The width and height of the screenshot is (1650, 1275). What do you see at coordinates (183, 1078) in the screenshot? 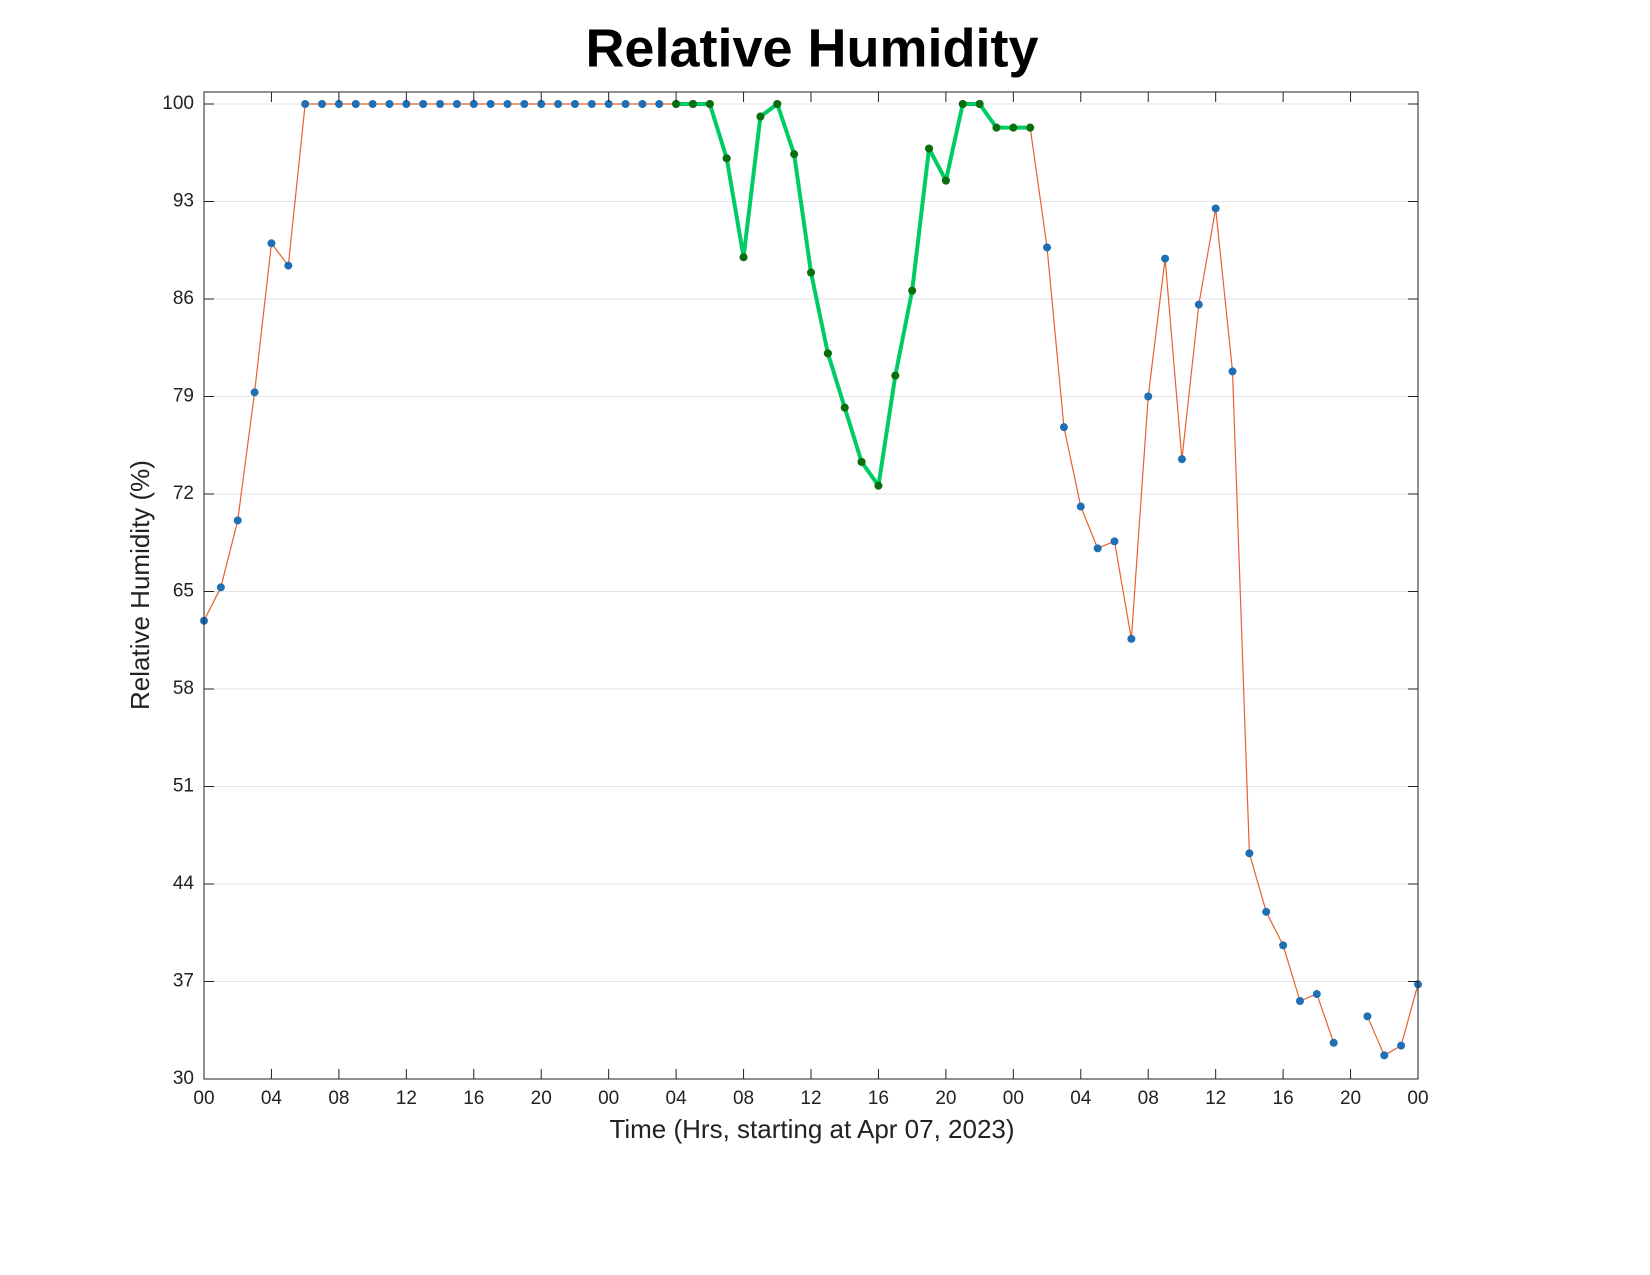
I see `y-tick-label: 30` at bounding box center [183, 1078].